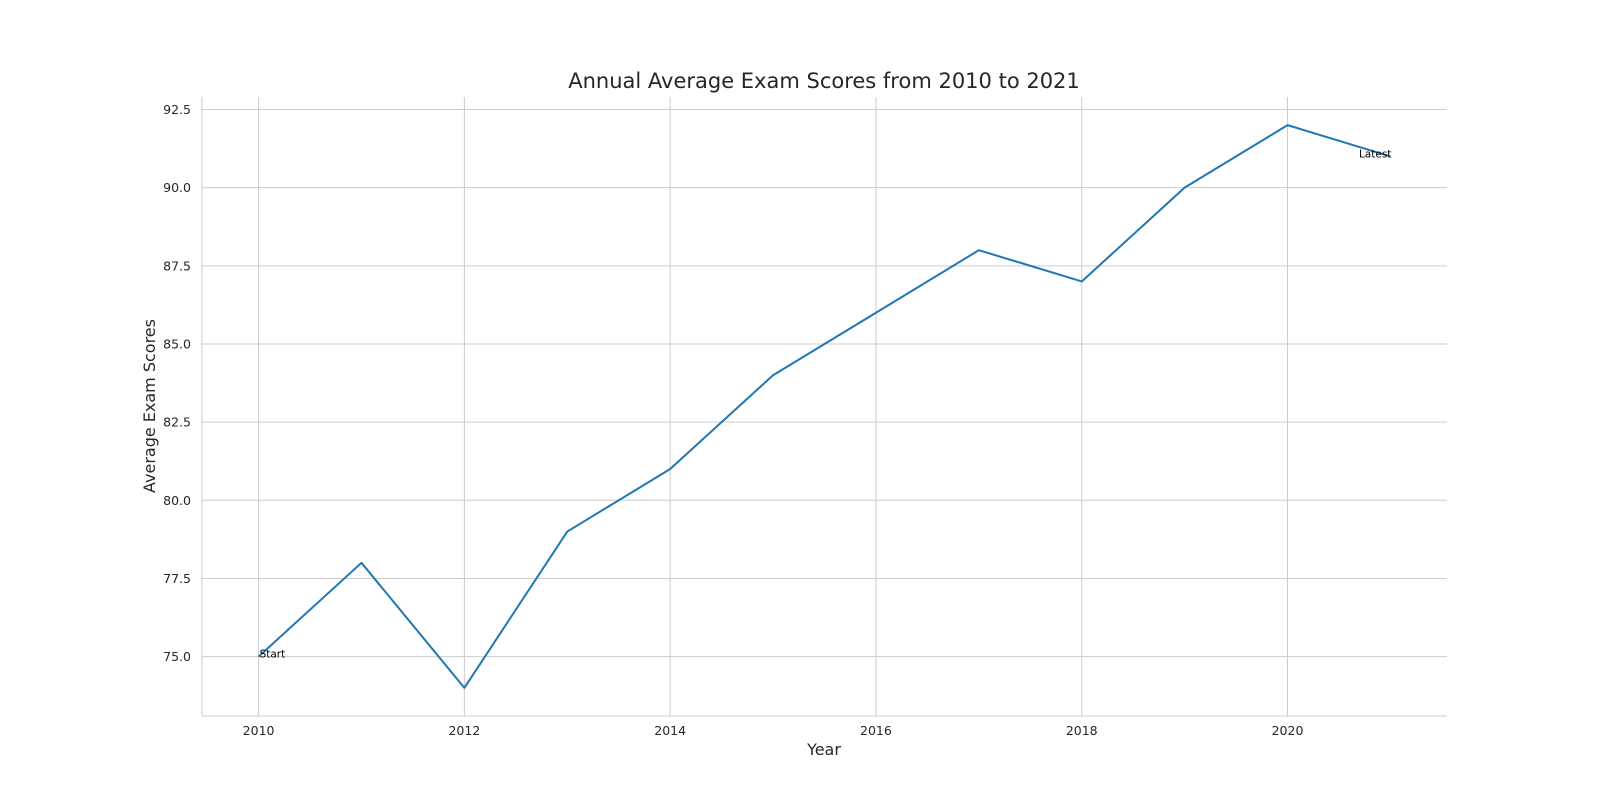 This screenshot has width=1600, height=805. Describe the element at coordinates (177, 187) in the screenshot. I see `y-tick-label: 90.0` at that location.